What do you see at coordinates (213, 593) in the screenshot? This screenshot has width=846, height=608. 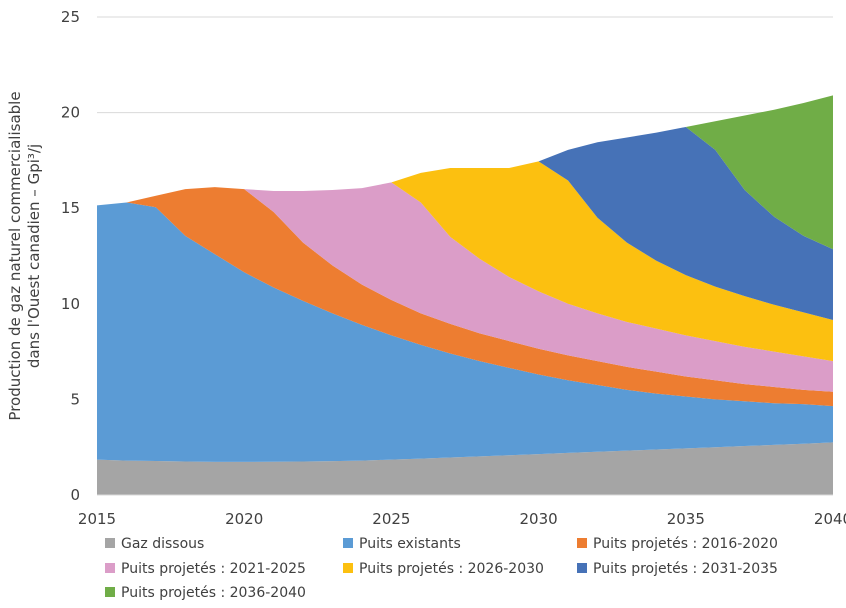 I see `legend-label: Puits projetés : 2036-2040` at bounding box center [213, 593].